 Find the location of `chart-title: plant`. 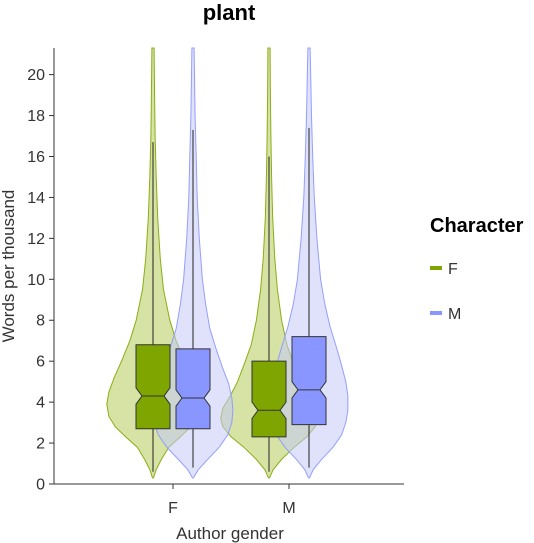

chart-title: plant is located at coordinates (229, 12).